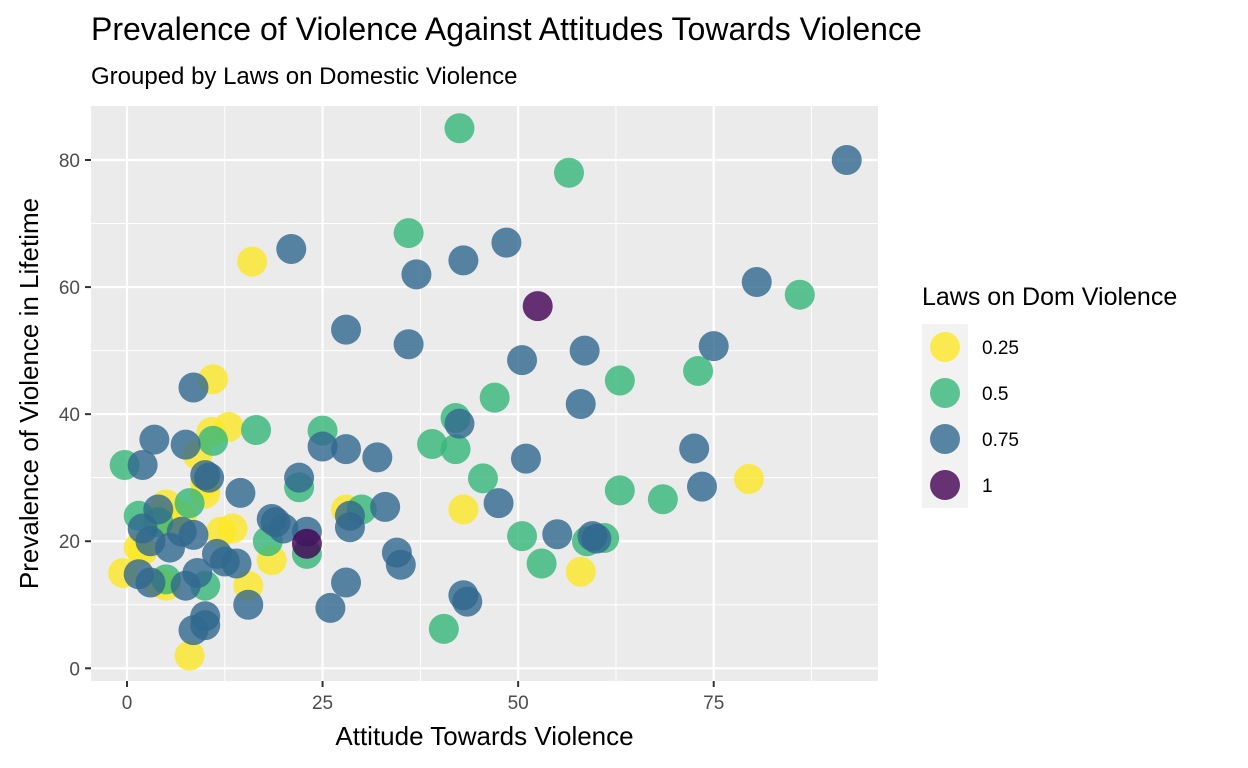  Describe the element at coordinates (322, 703) in the screenshot. I see `x-tick-label: 25` at that location.